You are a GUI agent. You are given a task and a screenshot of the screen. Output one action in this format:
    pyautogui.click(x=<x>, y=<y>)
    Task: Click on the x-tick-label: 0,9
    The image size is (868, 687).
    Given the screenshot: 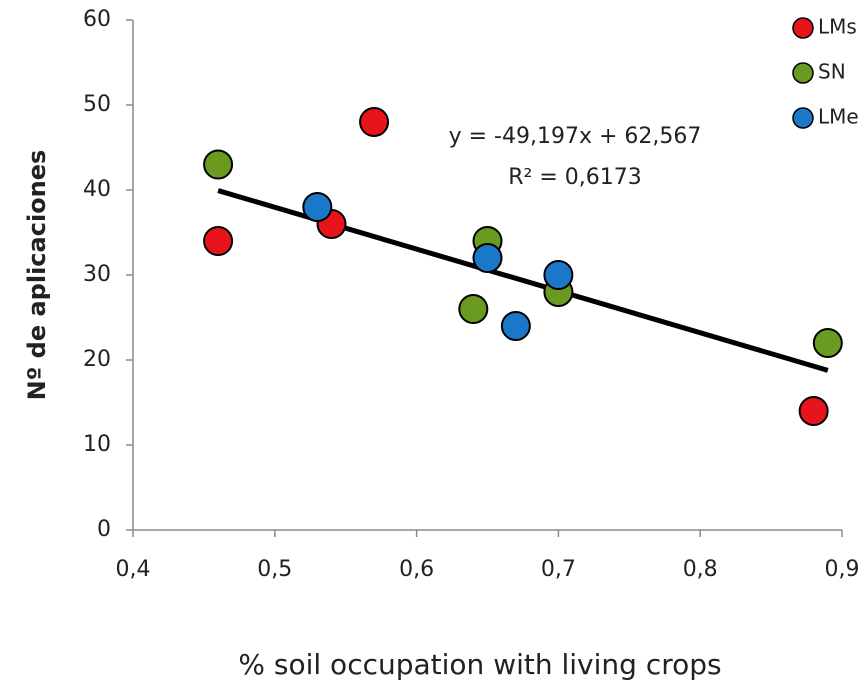 What is the action you would take?
    pyautogui.click(x=842, y=569)
    